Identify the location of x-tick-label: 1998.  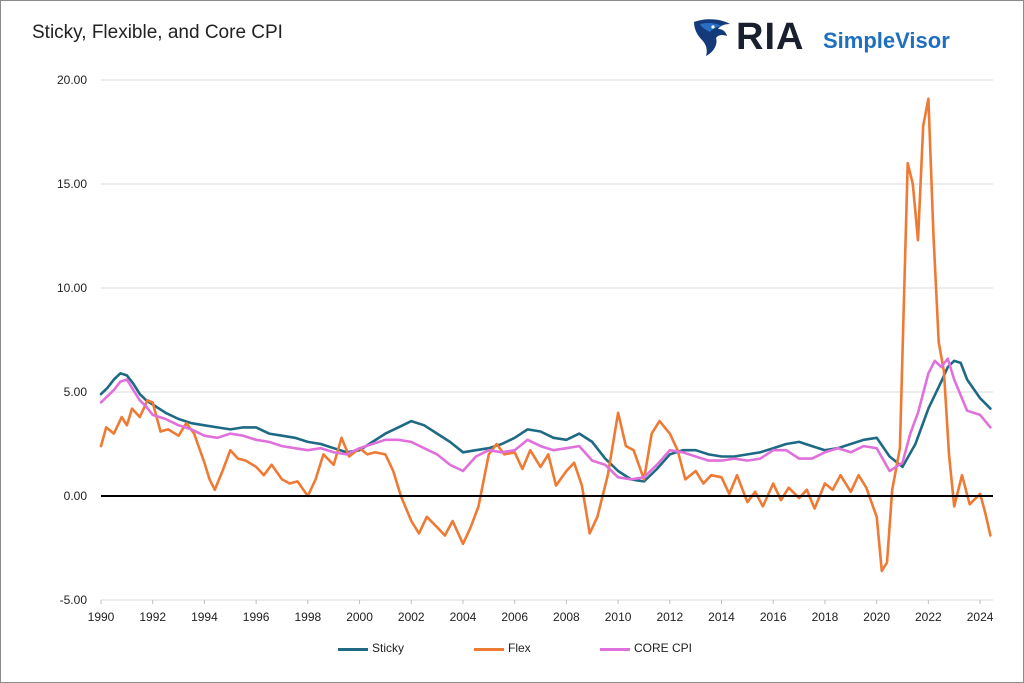
(307, 617).